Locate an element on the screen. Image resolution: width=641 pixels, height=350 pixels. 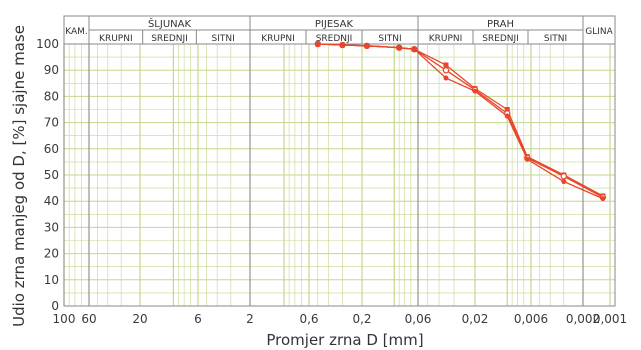
y-tick-label: 50 is located at coordinates (51, 175).